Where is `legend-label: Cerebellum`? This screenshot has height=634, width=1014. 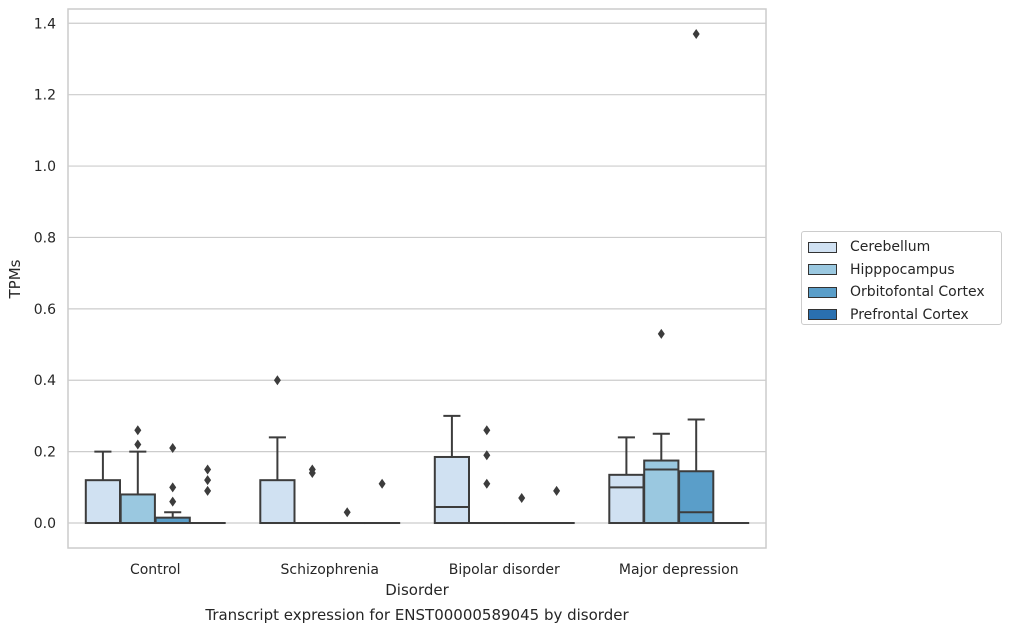 legend-label: Cerebellum is located at coordinates (890, 247).